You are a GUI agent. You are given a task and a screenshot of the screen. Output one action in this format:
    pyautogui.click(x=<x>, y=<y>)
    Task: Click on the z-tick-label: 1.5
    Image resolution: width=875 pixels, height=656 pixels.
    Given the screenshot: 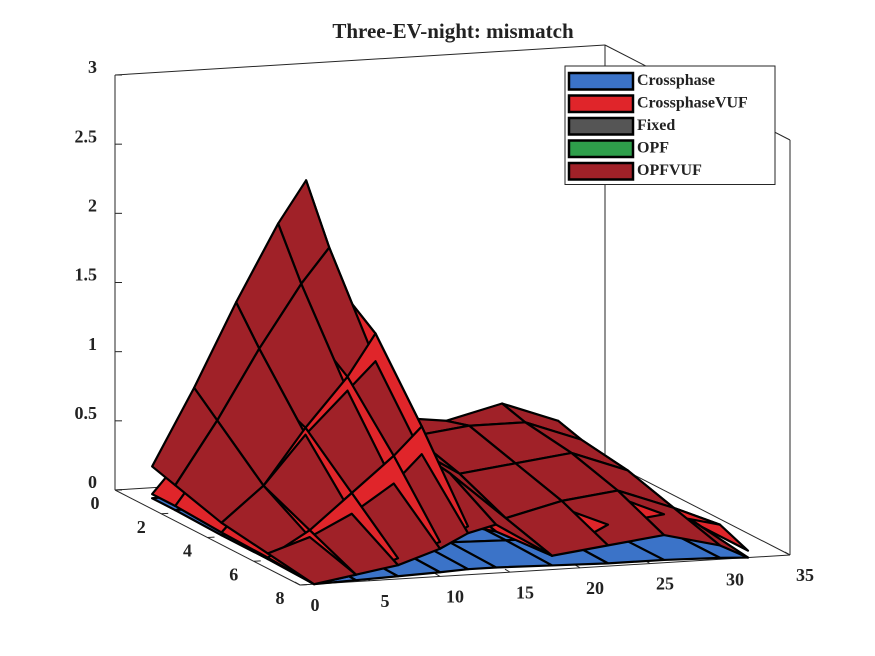 What is the action you would take?
    pyautogui.click(x=86, y=275)
    